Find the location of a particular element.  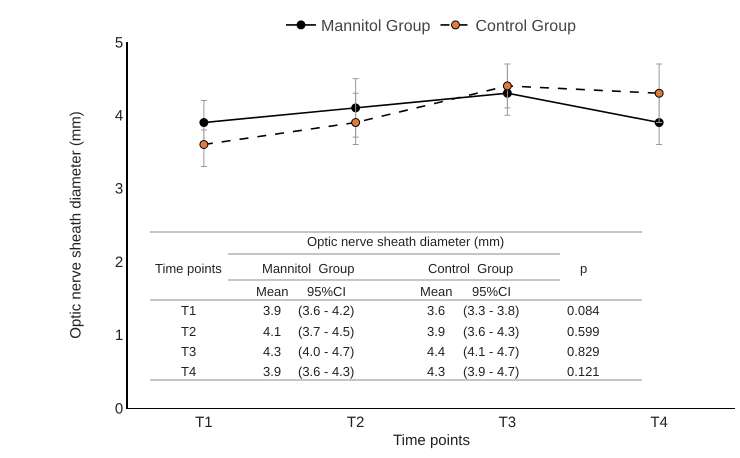

annotation: T1 is located at coordinates (188, 310).